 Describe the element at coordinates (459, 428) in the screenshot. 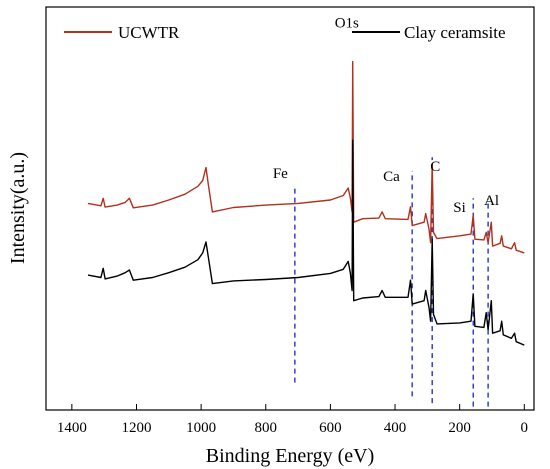

I see `x-tick-label: 200` at that location.